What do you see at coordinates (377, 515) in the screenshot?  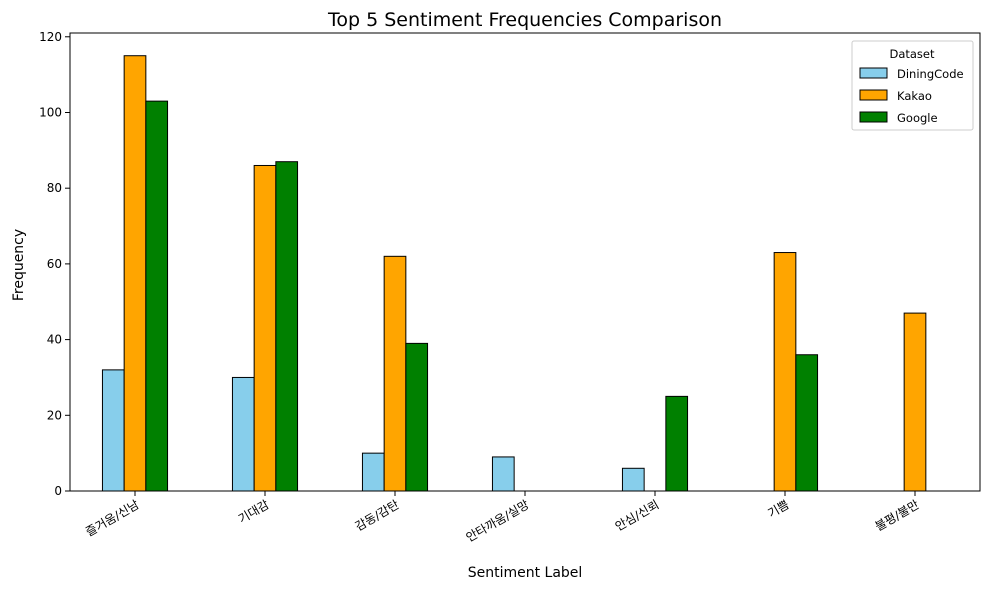 I see `x-tick-label-2: 감동/감탄` at bounding box center [377, 515].